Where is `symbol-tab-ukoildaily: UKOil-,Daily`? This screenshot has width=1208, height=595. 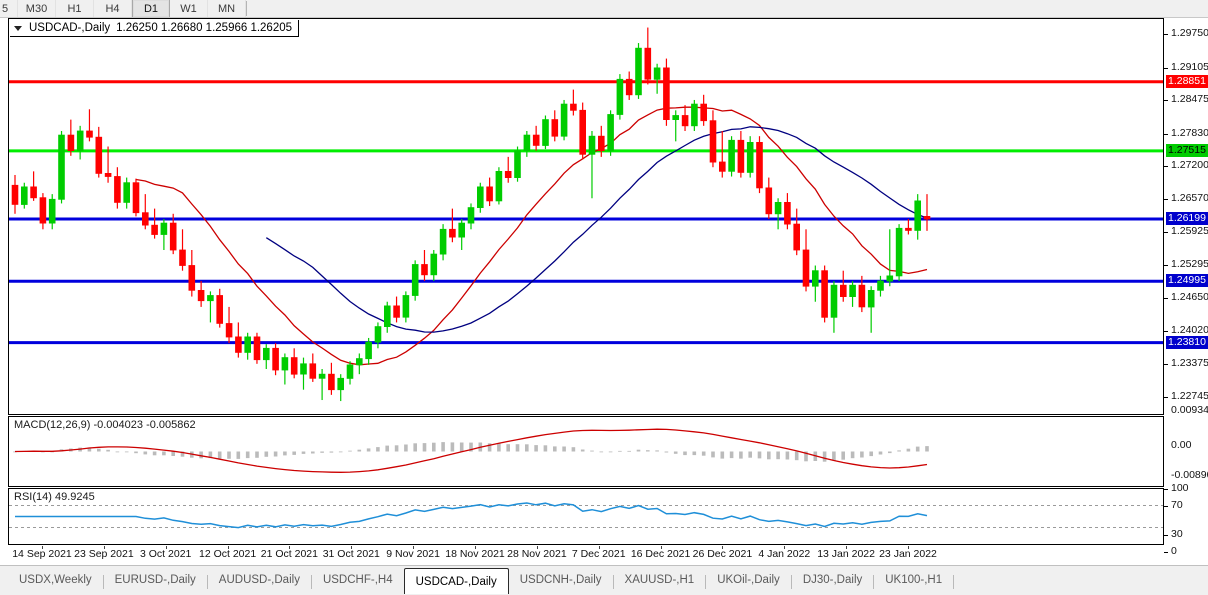
symbol-tab-ukoildaily: UKOil-,Daily is located at coordinates (748, 580).